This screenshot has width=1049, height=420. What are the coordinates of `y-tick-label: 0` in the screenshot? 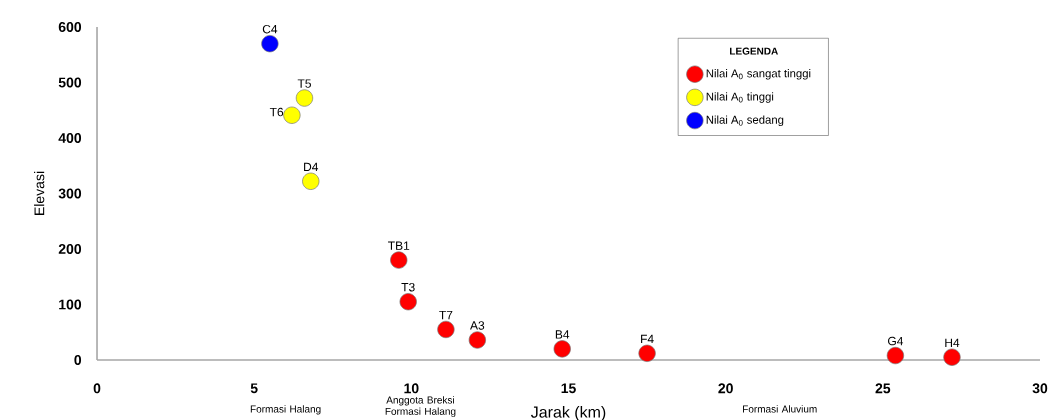 It's located at (78, 360).